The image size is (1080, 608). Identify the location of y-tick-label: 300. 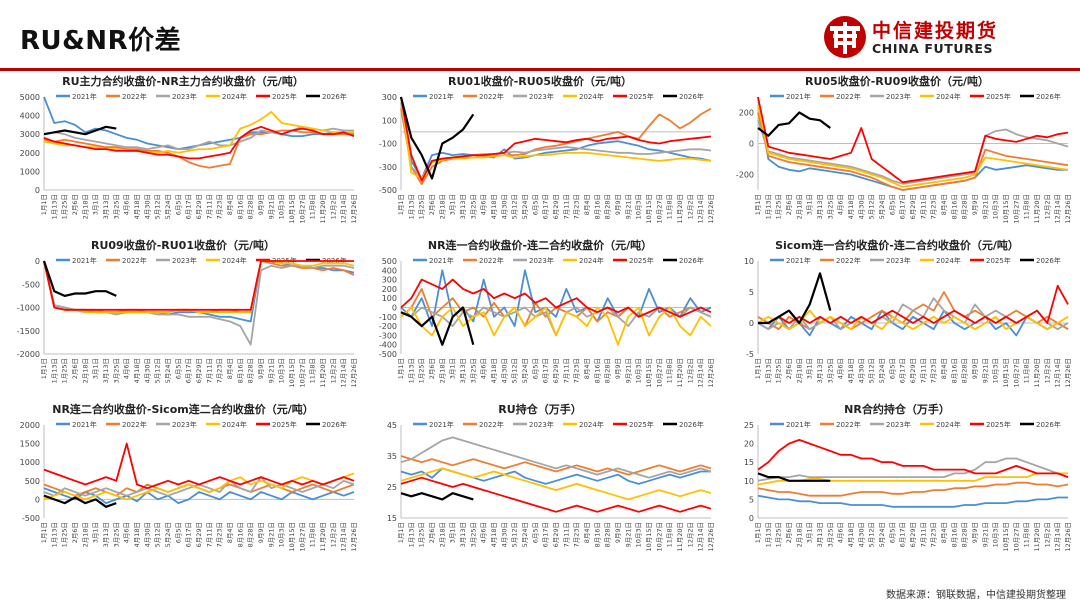
(389, 97).